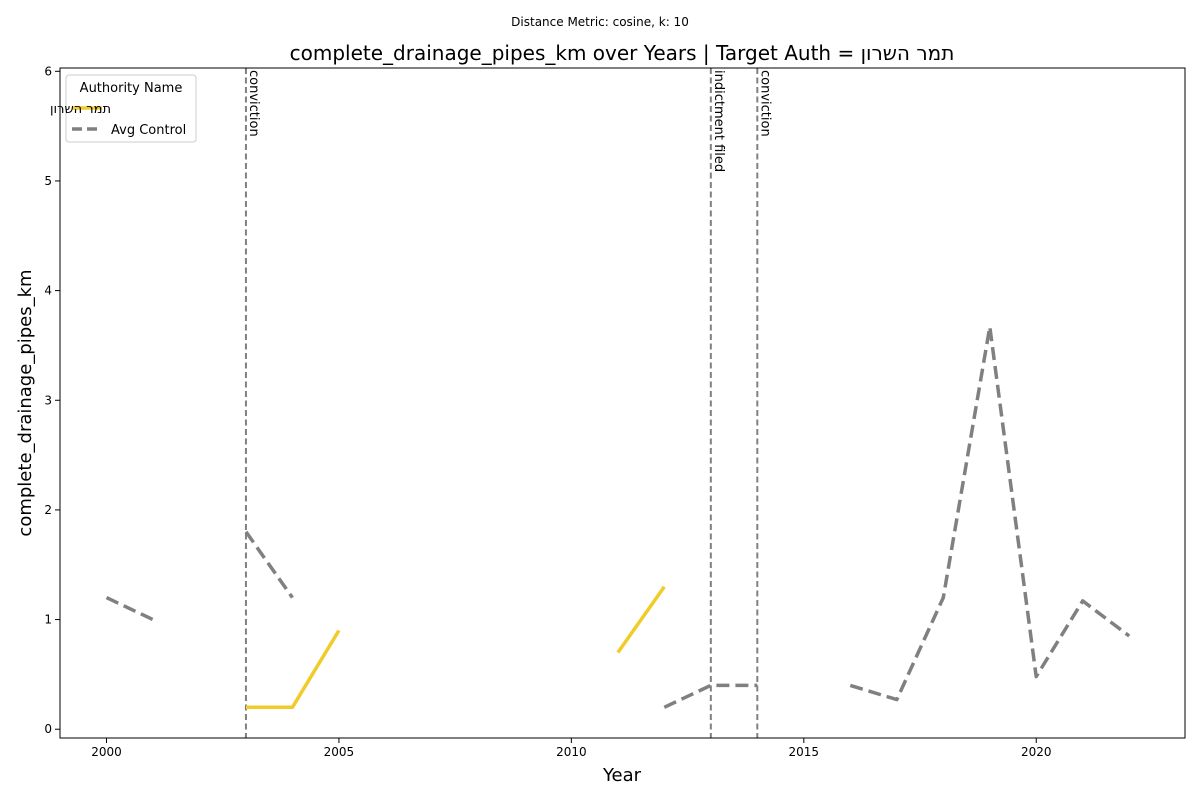 The width and height of the screenshot is (1200, 800). Describe the element at coordinates (48, 71) in the screenshot. I see `y-tick-label: 6` at that location.